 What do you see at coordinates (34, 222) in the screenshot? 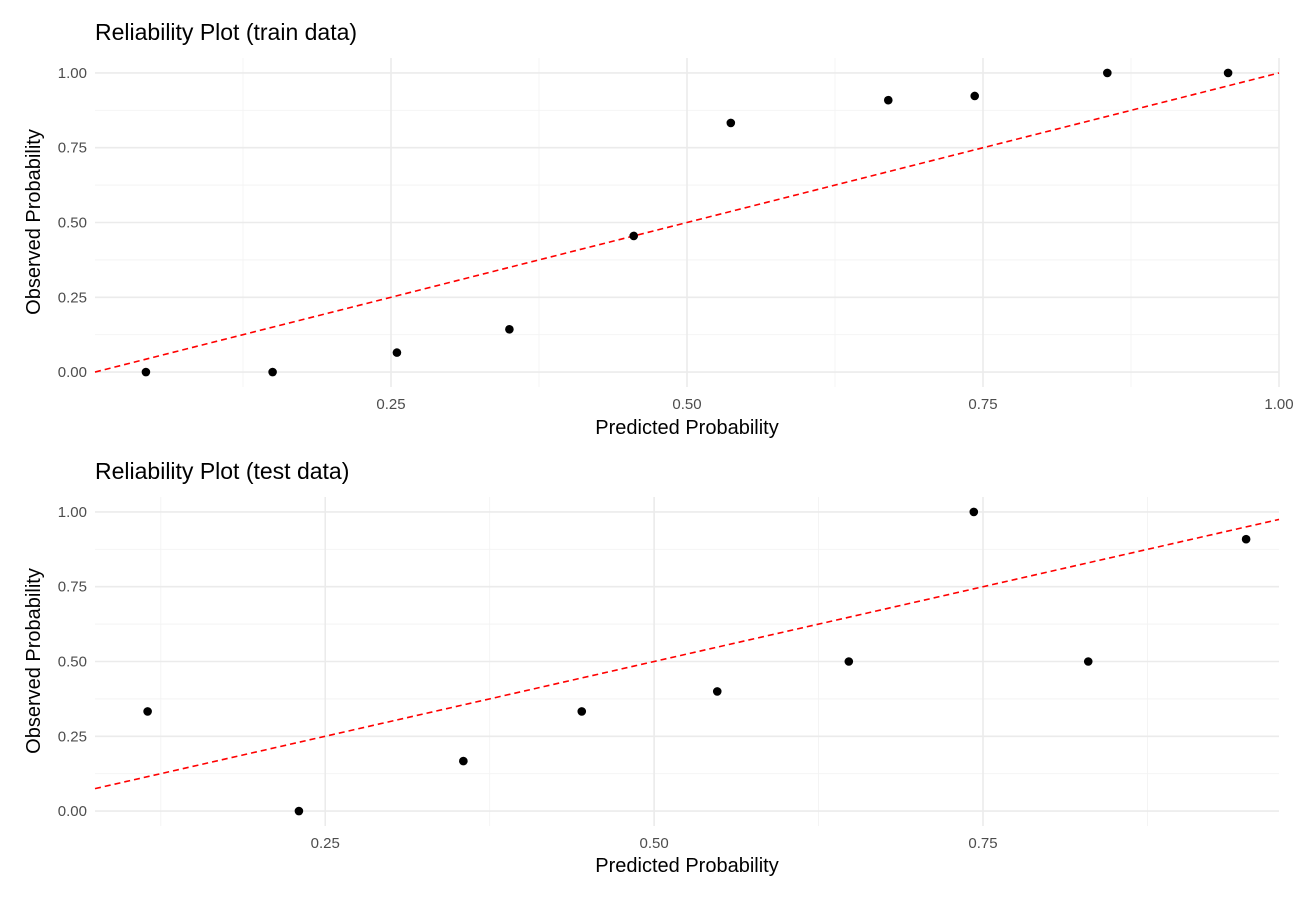
I see `train-y-axis-title: Observed Probability` at bounding box center [34, 222].